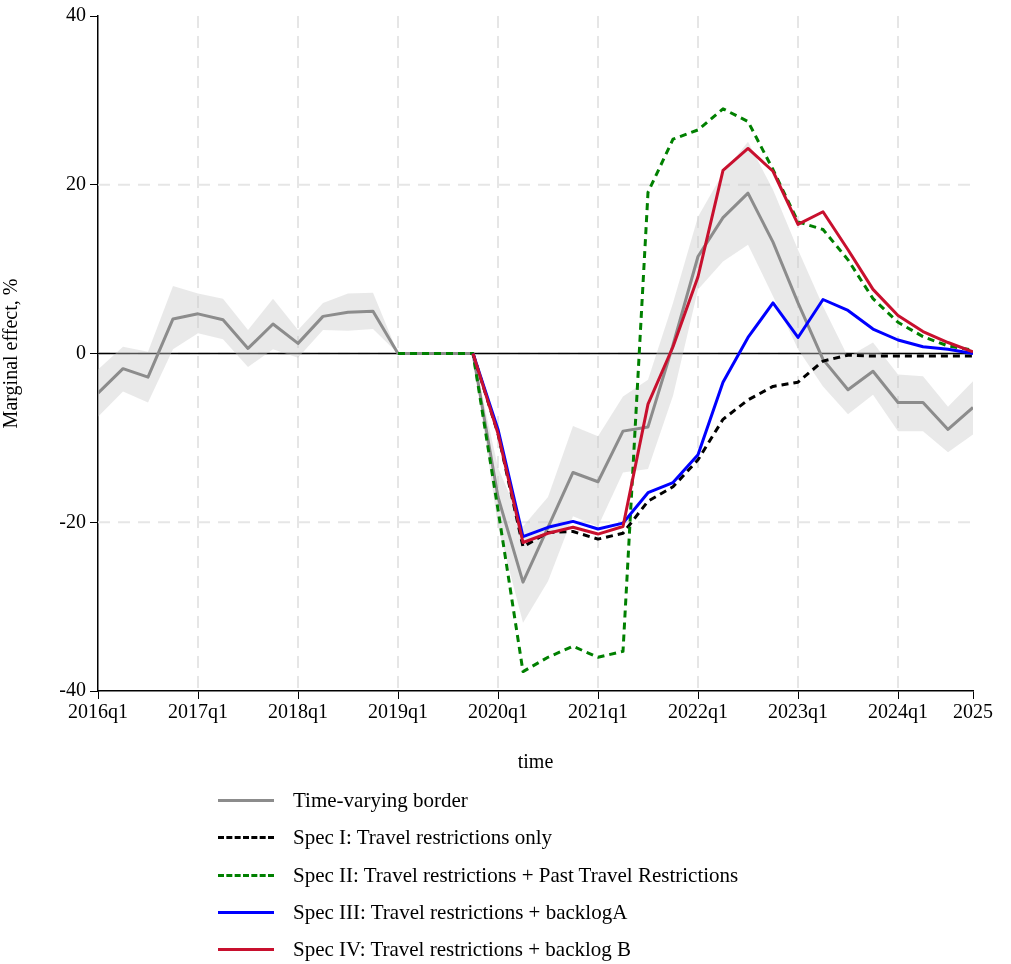 Image resolution: width=1011 pixels, height=964 pixels. What do you see at coordinates (380, 801) in the screenshot?
I see `legend-label: Time-varying border` at bounding box center [380, 801].